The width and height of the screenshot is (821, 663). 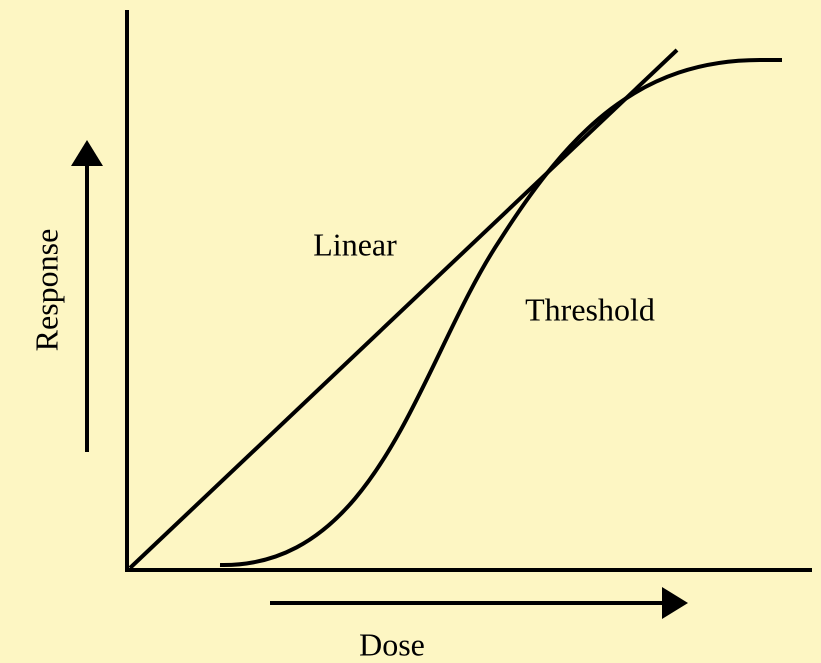 I want to click on y-axis-label: Response, so click(x=46, y=290).